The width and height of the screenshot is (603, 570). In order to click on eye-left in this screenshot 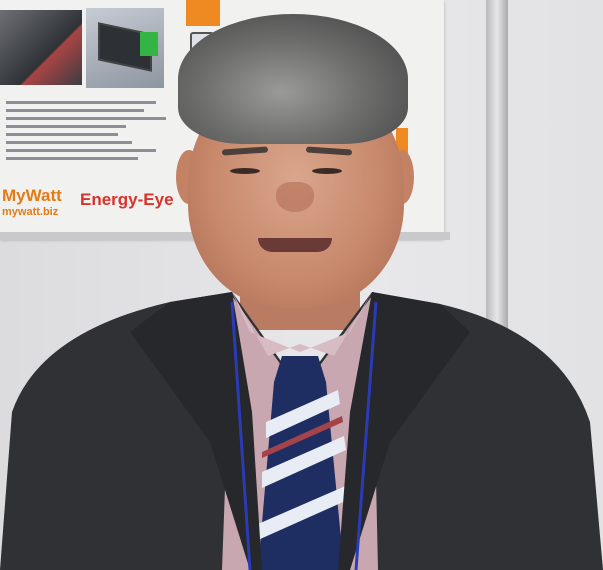, I will do `click(245, 171)`.